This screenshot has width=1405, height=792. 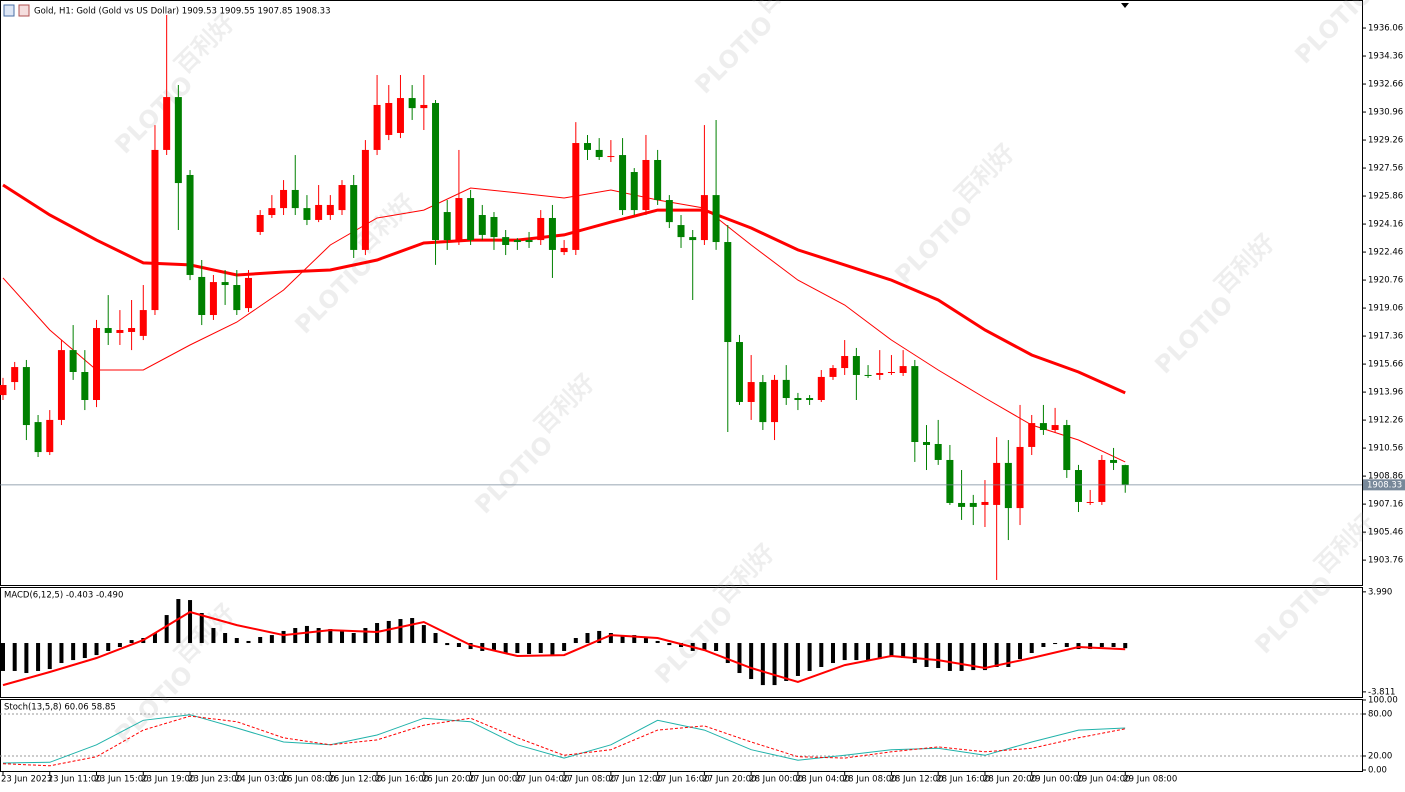 What do you see at coordinates (636, 780) in the screenshot?
I see `x-tick-label: 27 Jun 12:00` at bounding box center [636, 780].